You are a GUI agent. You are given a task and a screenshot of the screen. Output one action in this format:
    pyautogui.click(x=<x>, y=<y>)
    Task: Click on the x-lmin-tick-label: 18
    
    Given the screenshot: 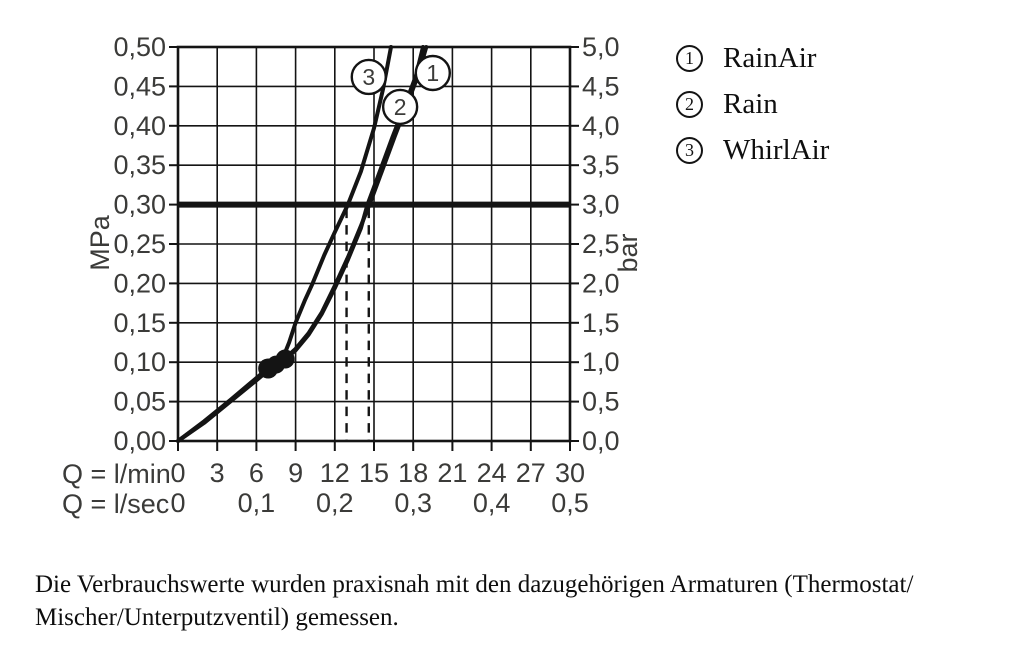 What is the action you would take?
    pyautogui.click(x=413, y=473)
    